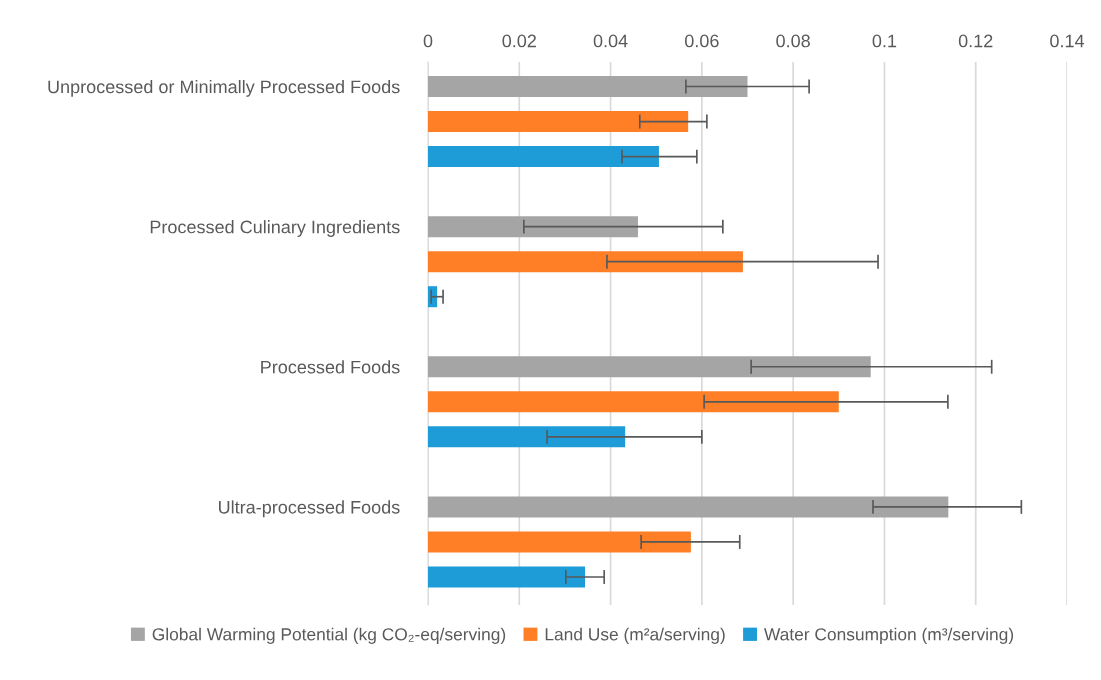  Describe the element at coordinates (1067, 41) in the screenshot. I see `x-tick-label: 0.14` at that location.